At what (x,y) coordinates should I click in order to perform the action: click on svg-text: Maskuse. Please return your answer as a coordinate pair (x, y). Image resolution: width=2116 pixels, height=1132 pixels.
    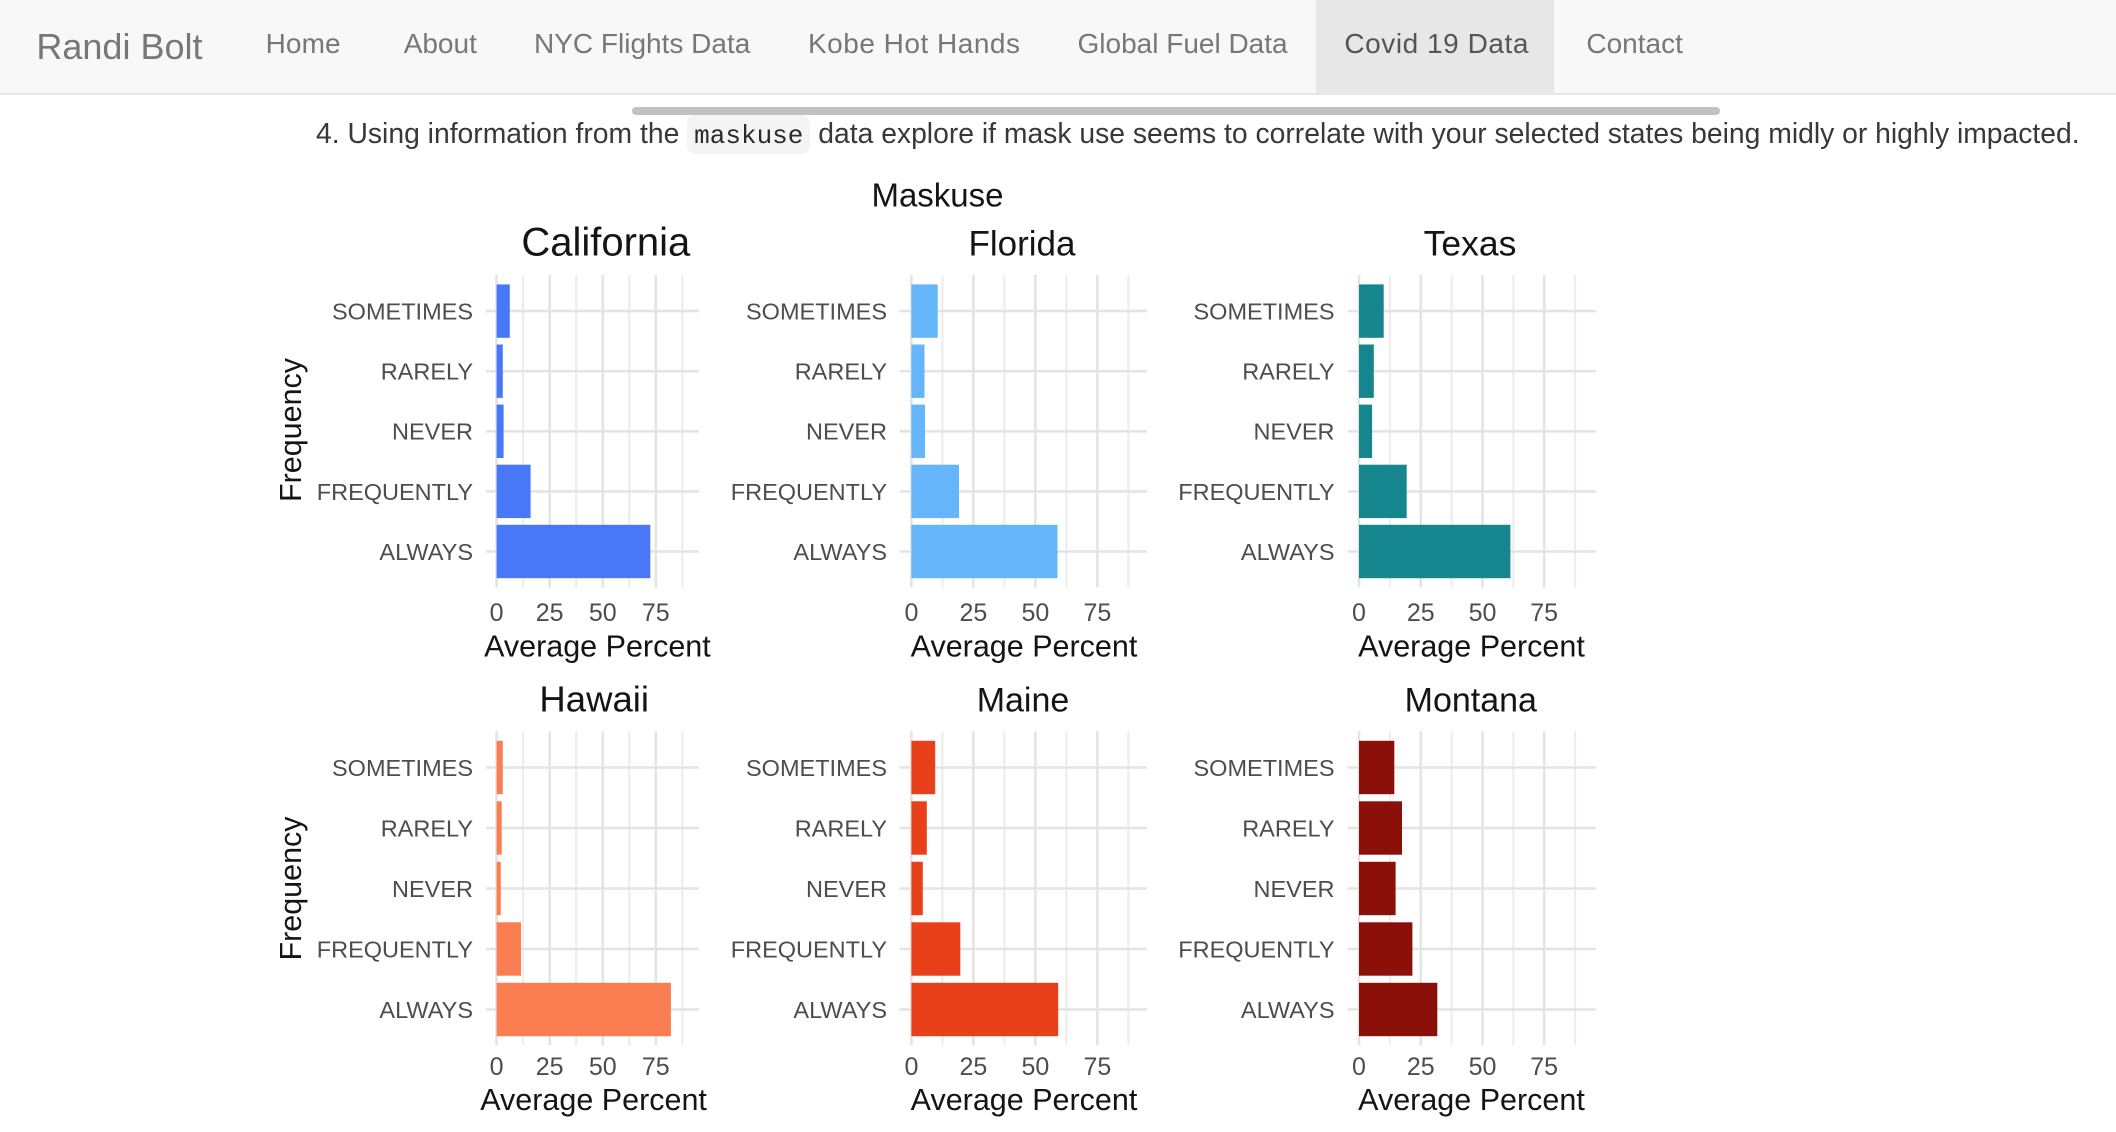
    Looking at the image, I should click on (937, 195).